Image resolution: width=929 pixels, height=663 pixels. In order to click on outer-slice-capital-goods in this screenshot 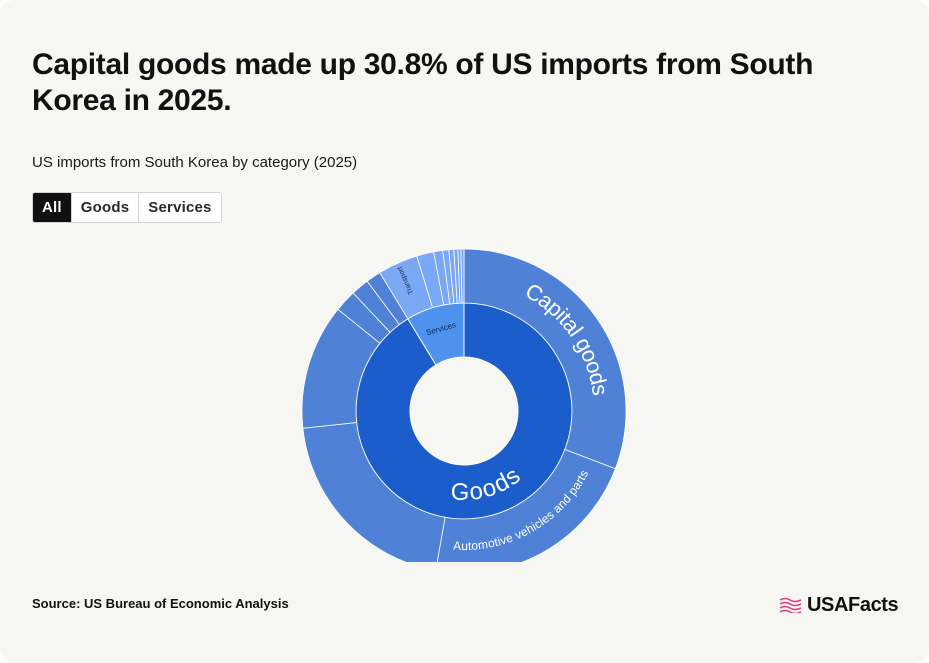, I will do `click(545, 359)`.